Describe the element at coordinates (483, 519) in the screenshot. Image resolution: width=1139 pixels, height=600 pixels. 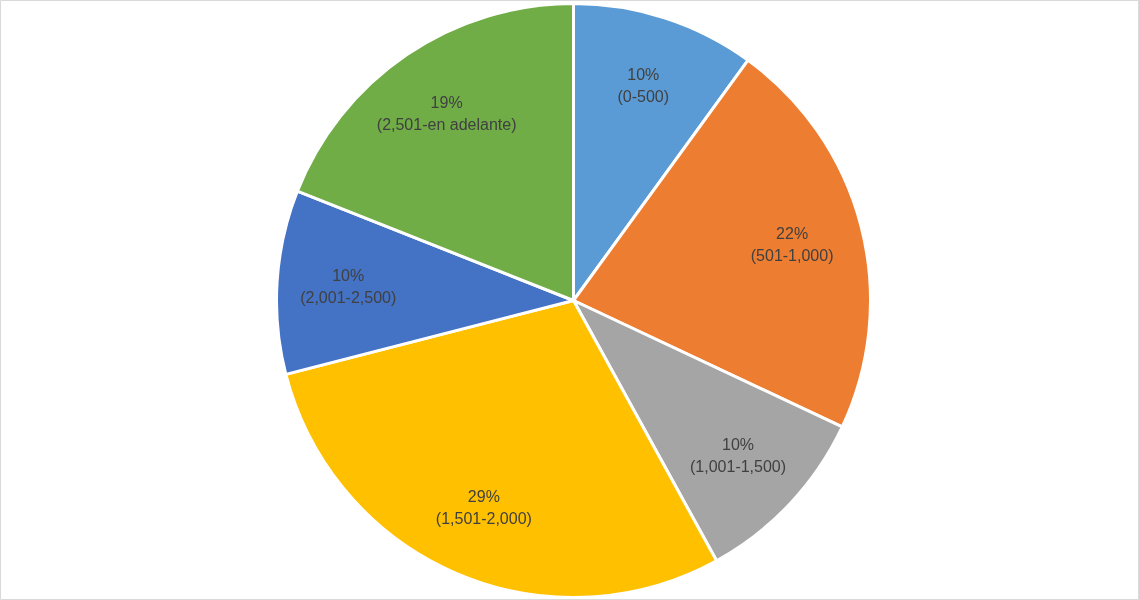
I see `slice-label: (1,501-2,000)` at that location.